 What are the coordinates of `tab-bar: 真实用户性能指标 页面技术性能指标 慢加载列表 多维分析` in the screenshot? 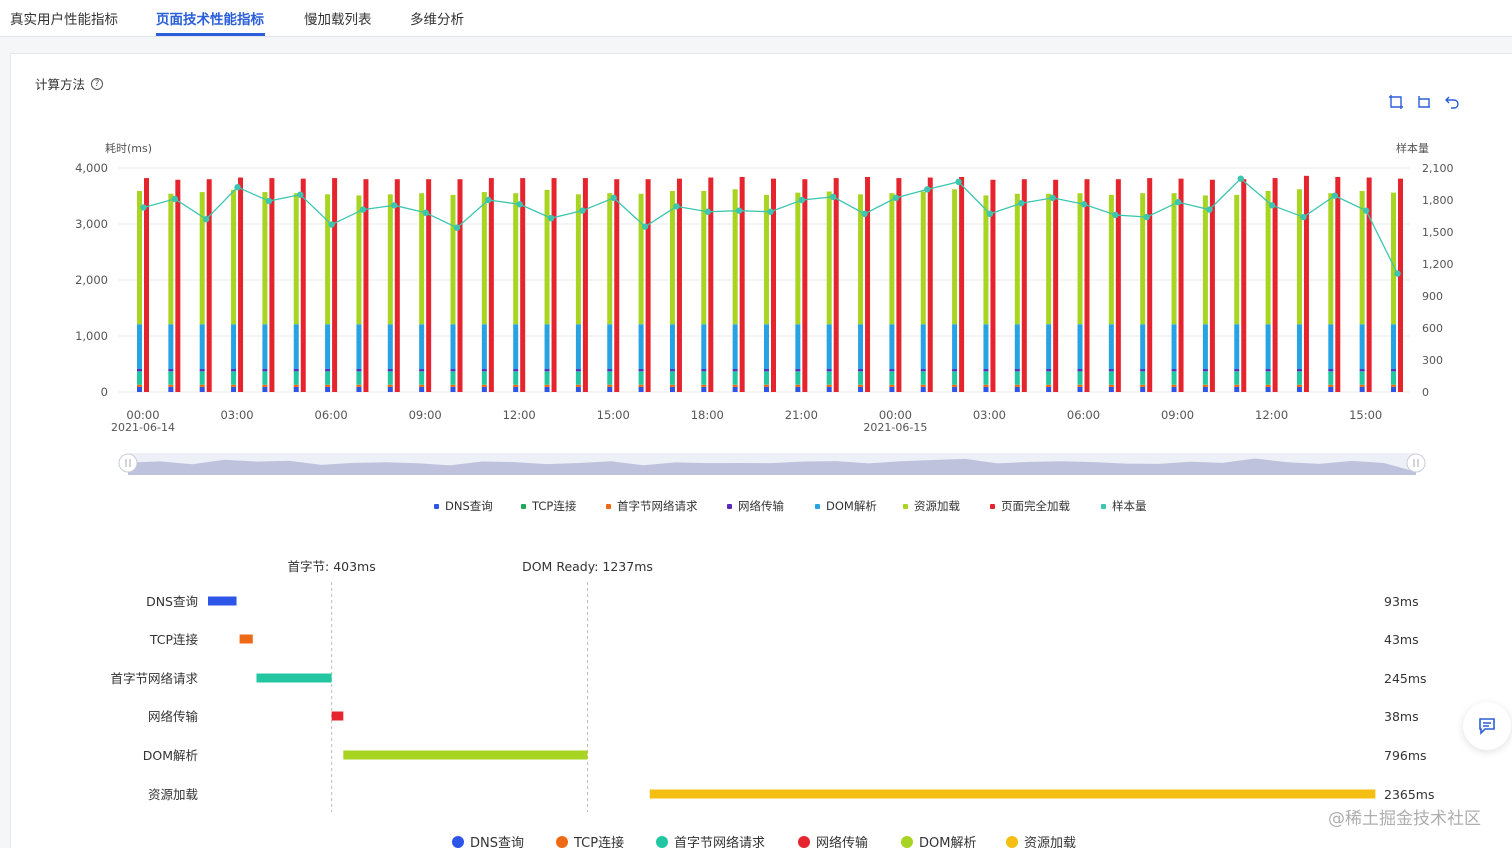 It's located at (756, 18).